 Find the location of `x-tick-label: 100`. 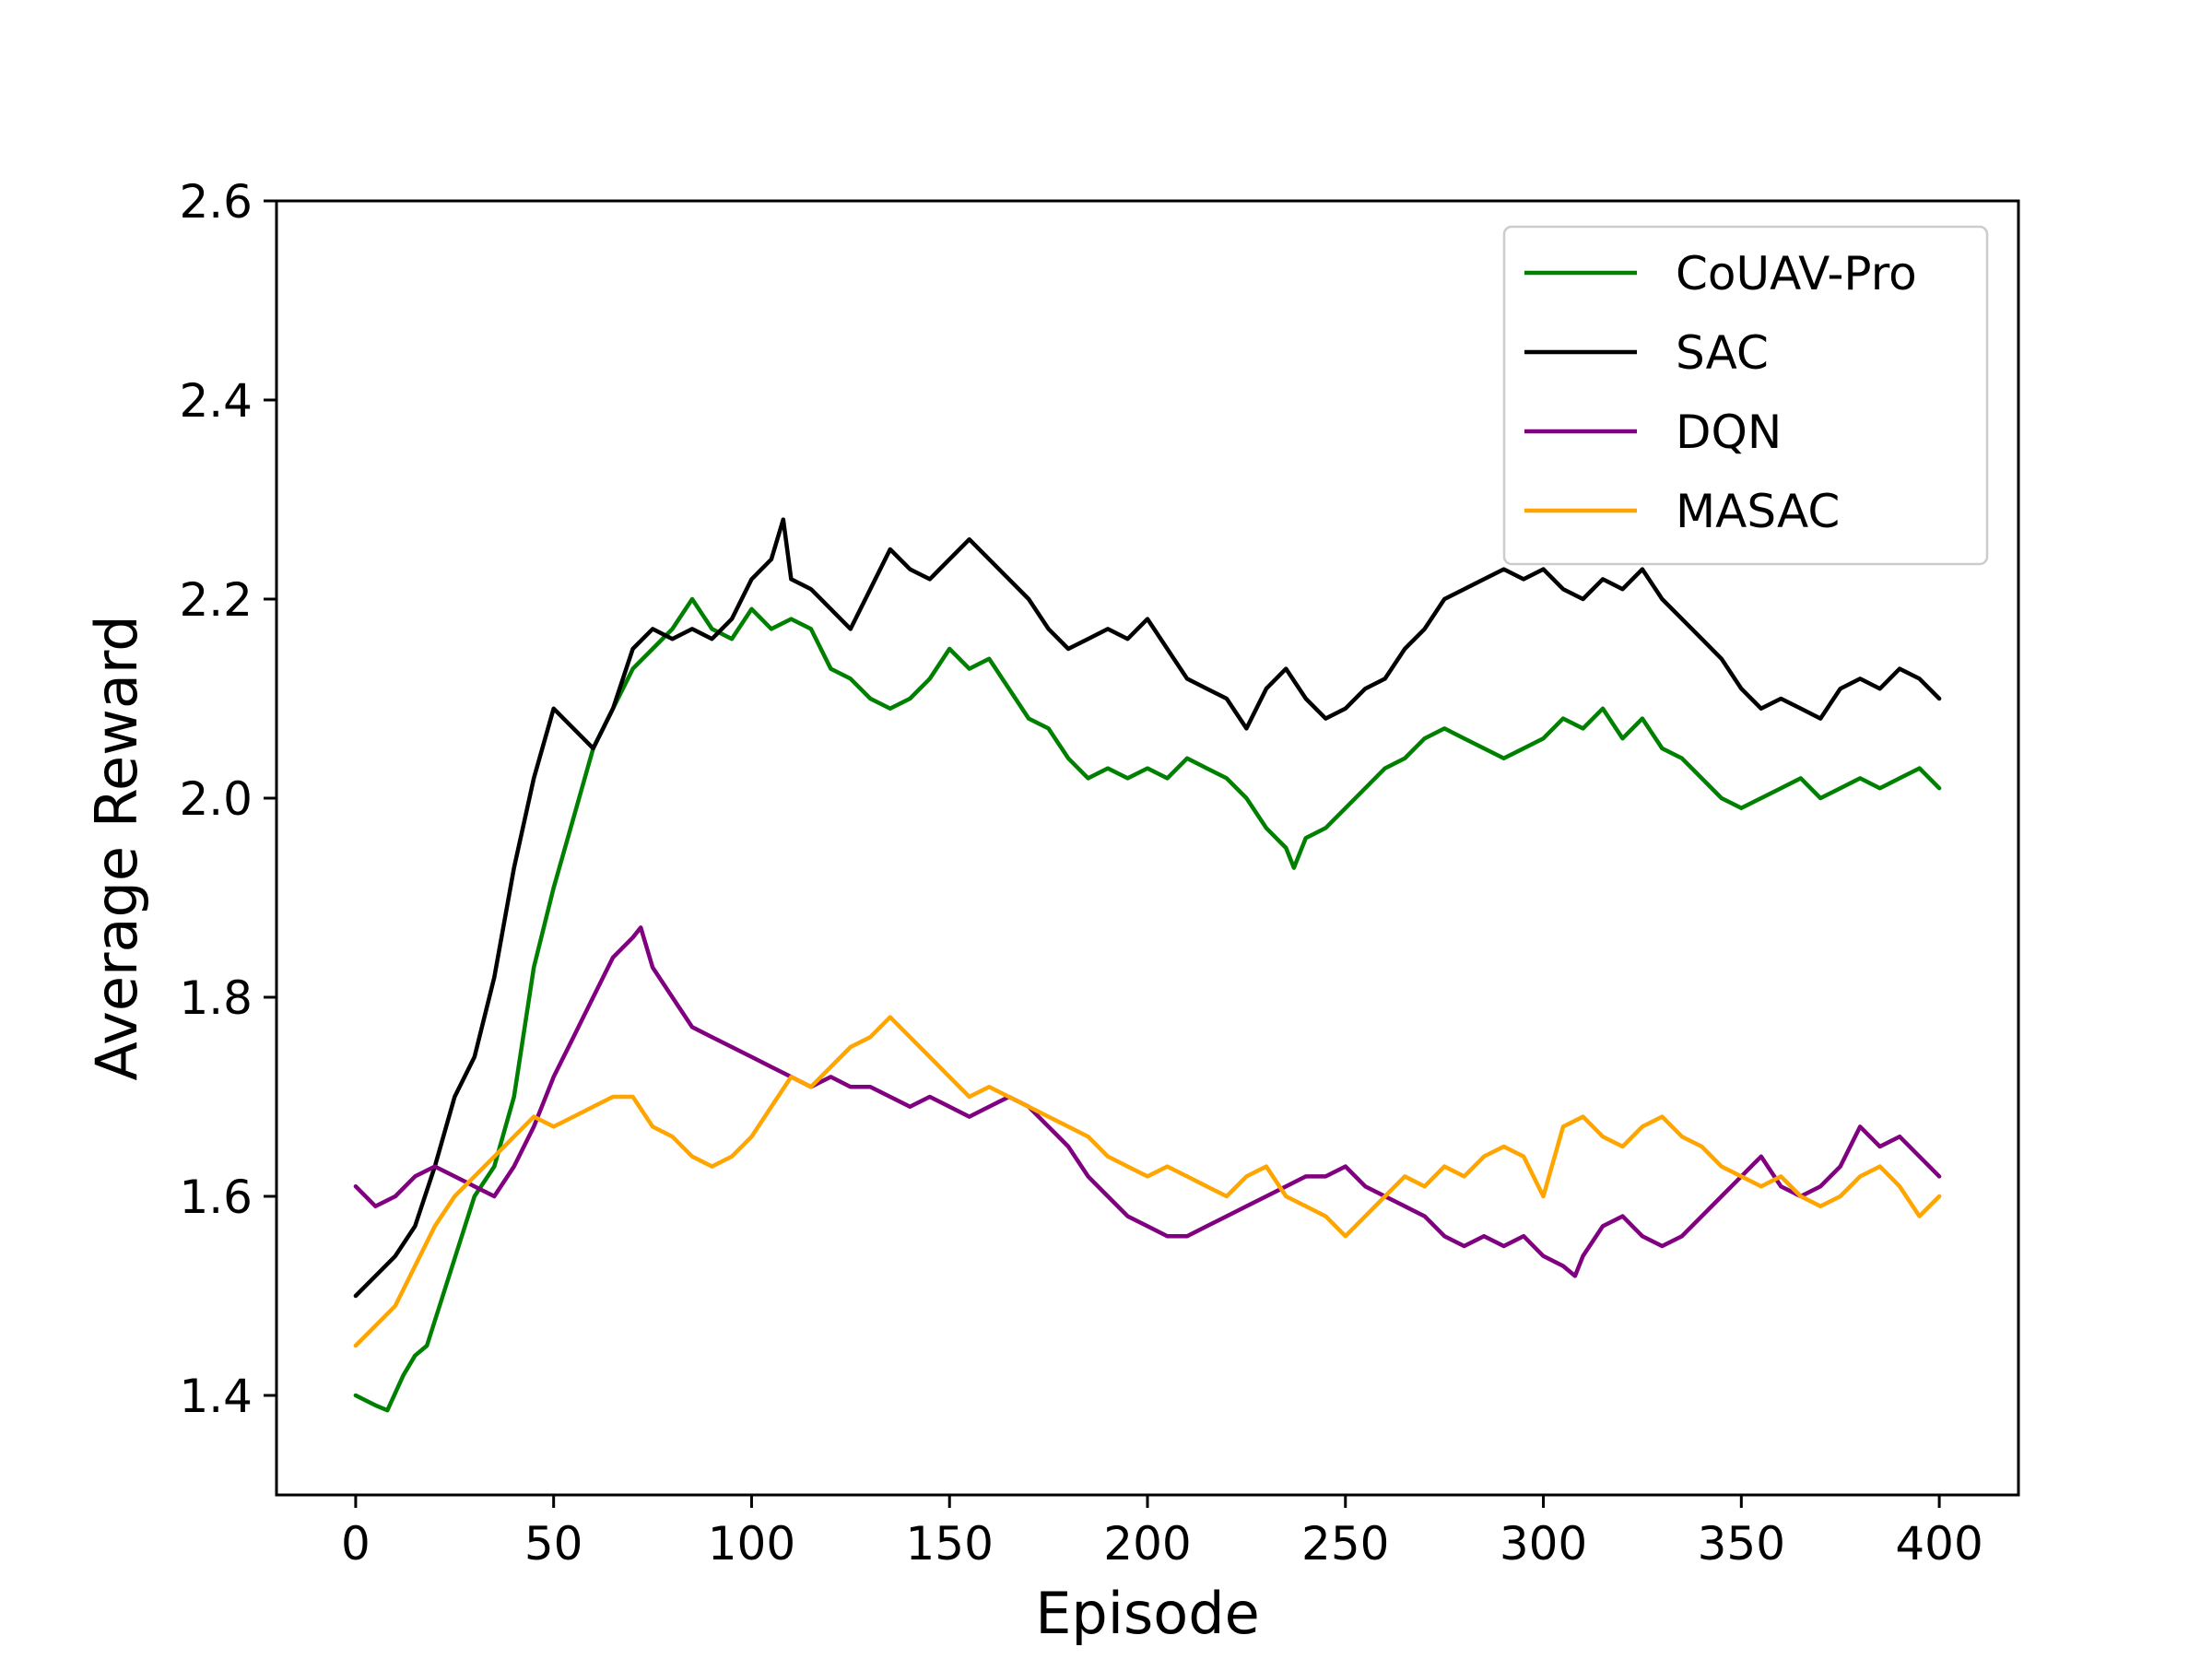

x-tick-label: 100 is located at coordinates (751, 1544).